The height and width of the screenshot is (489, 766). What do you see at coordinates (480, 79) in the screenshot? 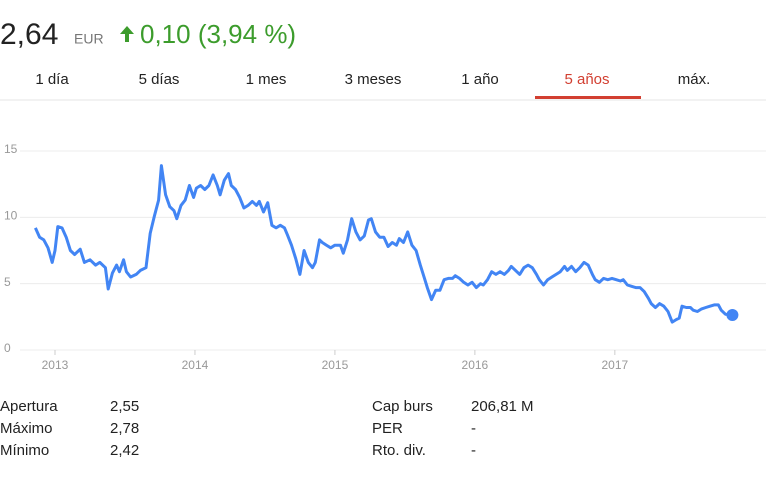
I see `tab: 1 año` at bounding box center [480, 79].